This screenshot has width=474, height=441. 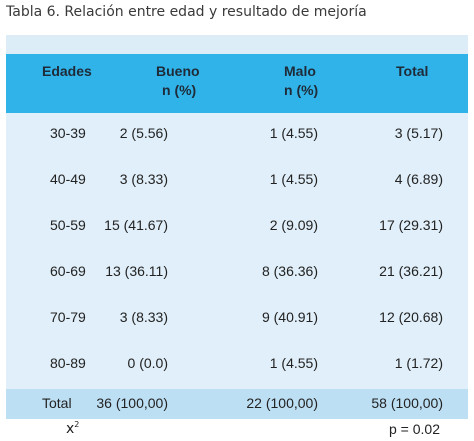 What do you see at coordinates (289, 271) in the screenshot?
I see `cell-malo: 8 (36.36)` at bounding box center [289, 271].